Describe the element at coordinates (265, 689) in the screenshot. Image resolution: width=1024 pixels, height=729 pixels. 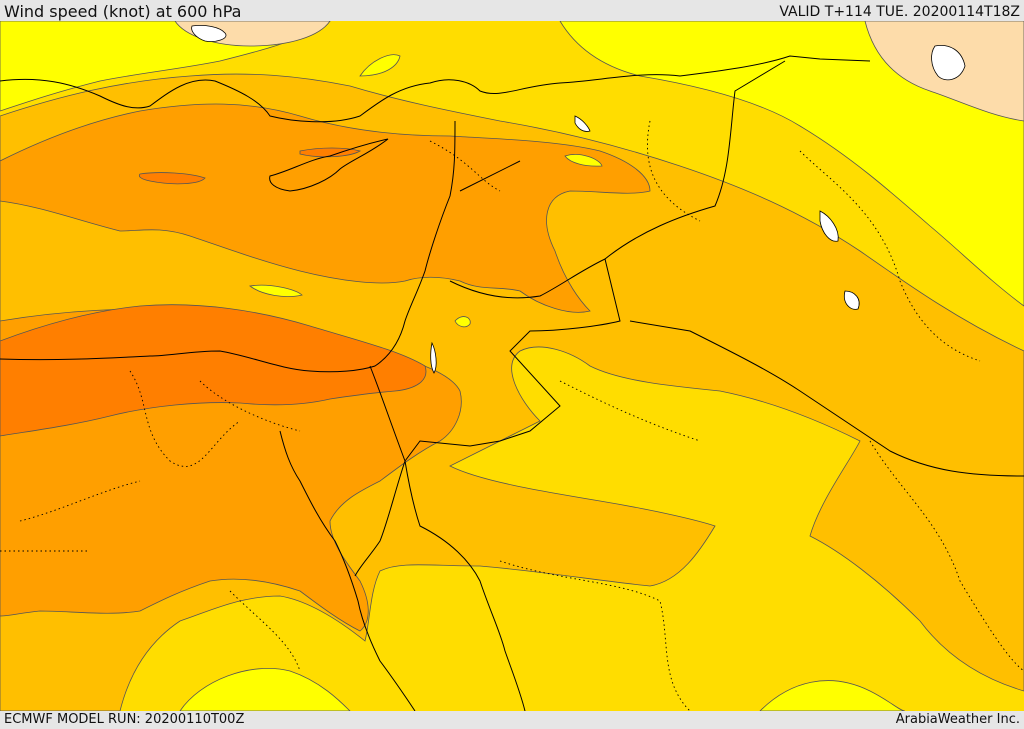
I see `band-yellow-south` at that location.